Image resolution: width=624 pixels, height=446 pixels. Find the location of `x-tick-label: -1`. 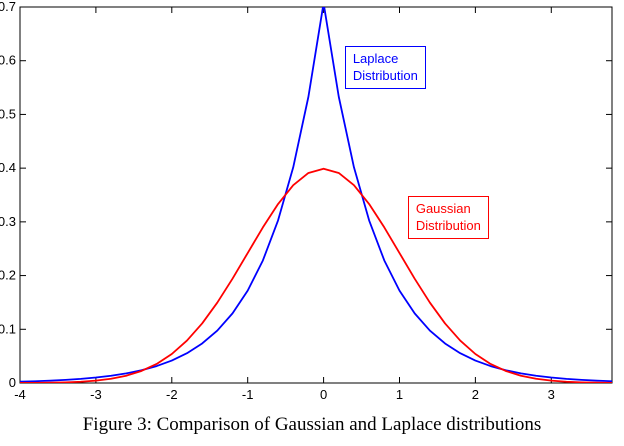

x-tick-label: -1 is located at coordinates (248, 394).